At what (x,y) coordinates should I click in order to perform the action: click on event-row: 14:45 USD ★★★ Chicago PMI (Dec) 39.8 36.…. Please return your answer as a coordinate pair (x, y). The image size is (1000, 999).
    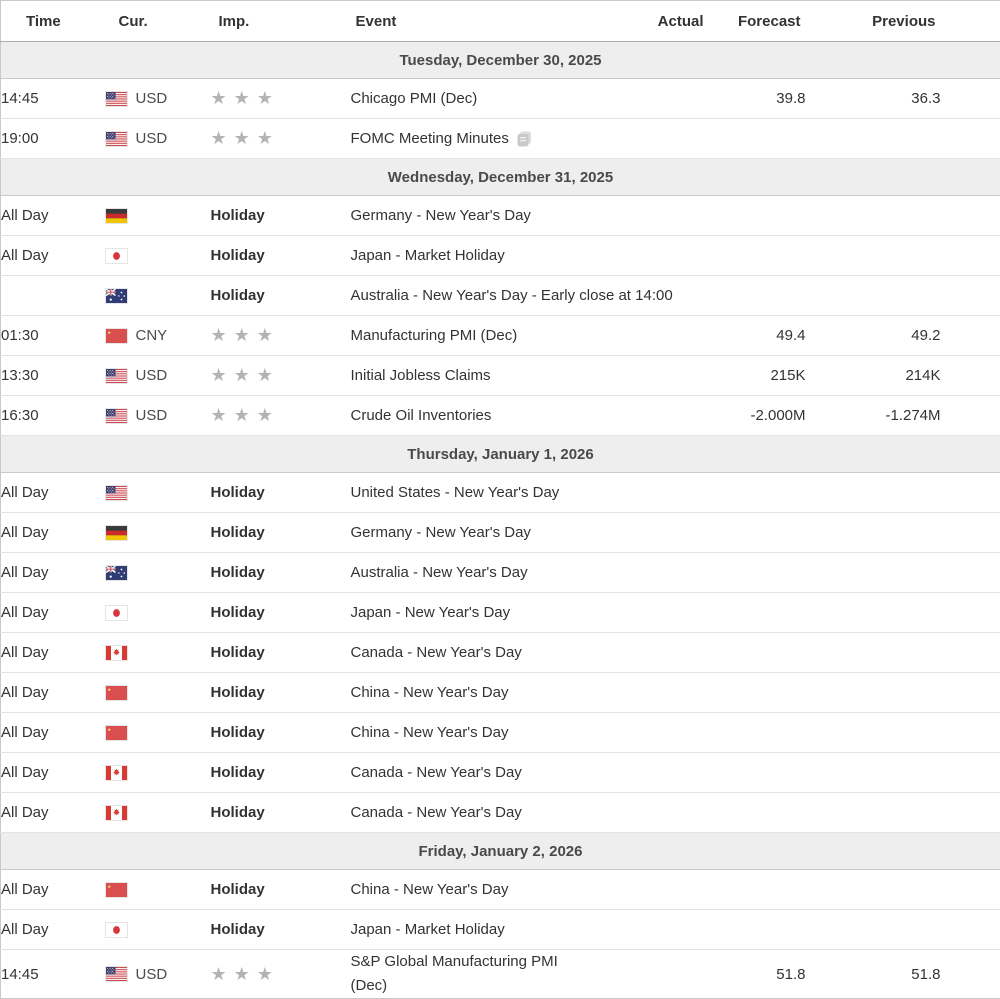
    Looking at the image, I should click on (500, 99).